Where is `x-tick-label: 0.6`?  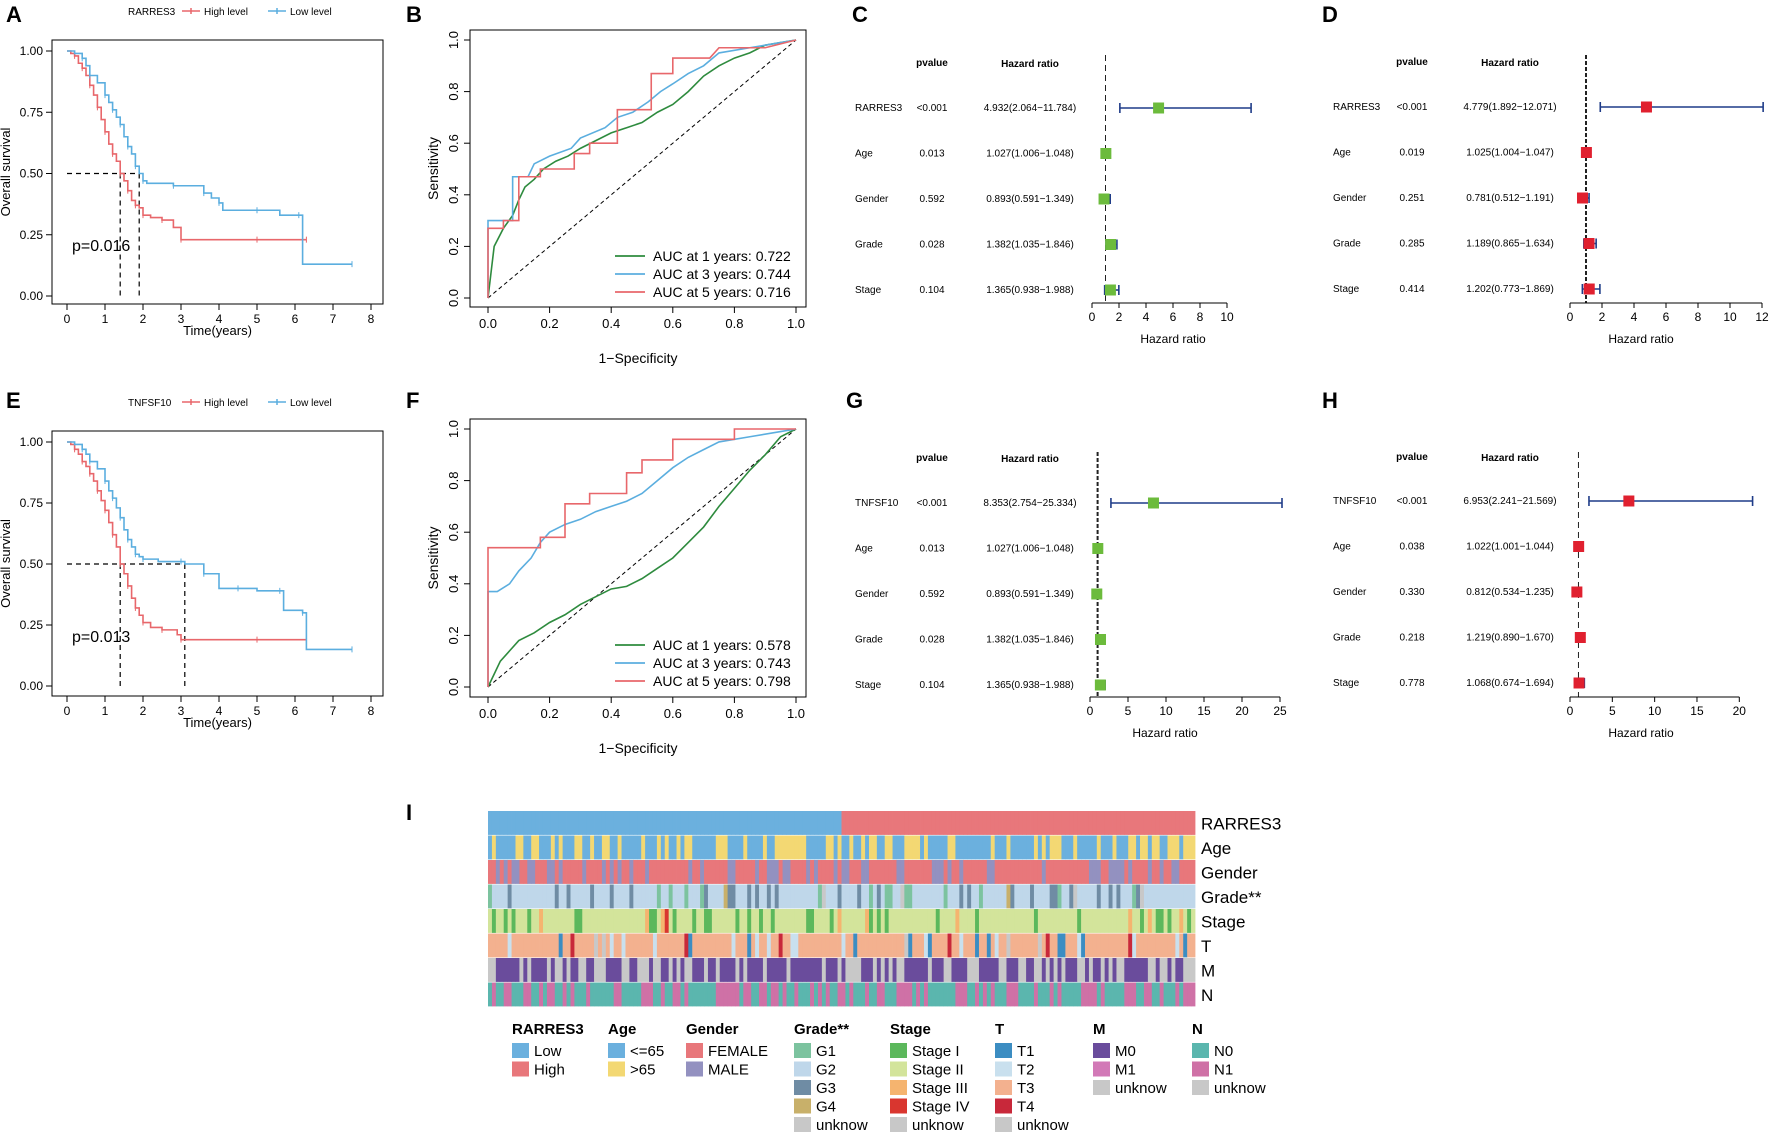
x-tick-label: 0.6 is located at coordinates (673, 713).